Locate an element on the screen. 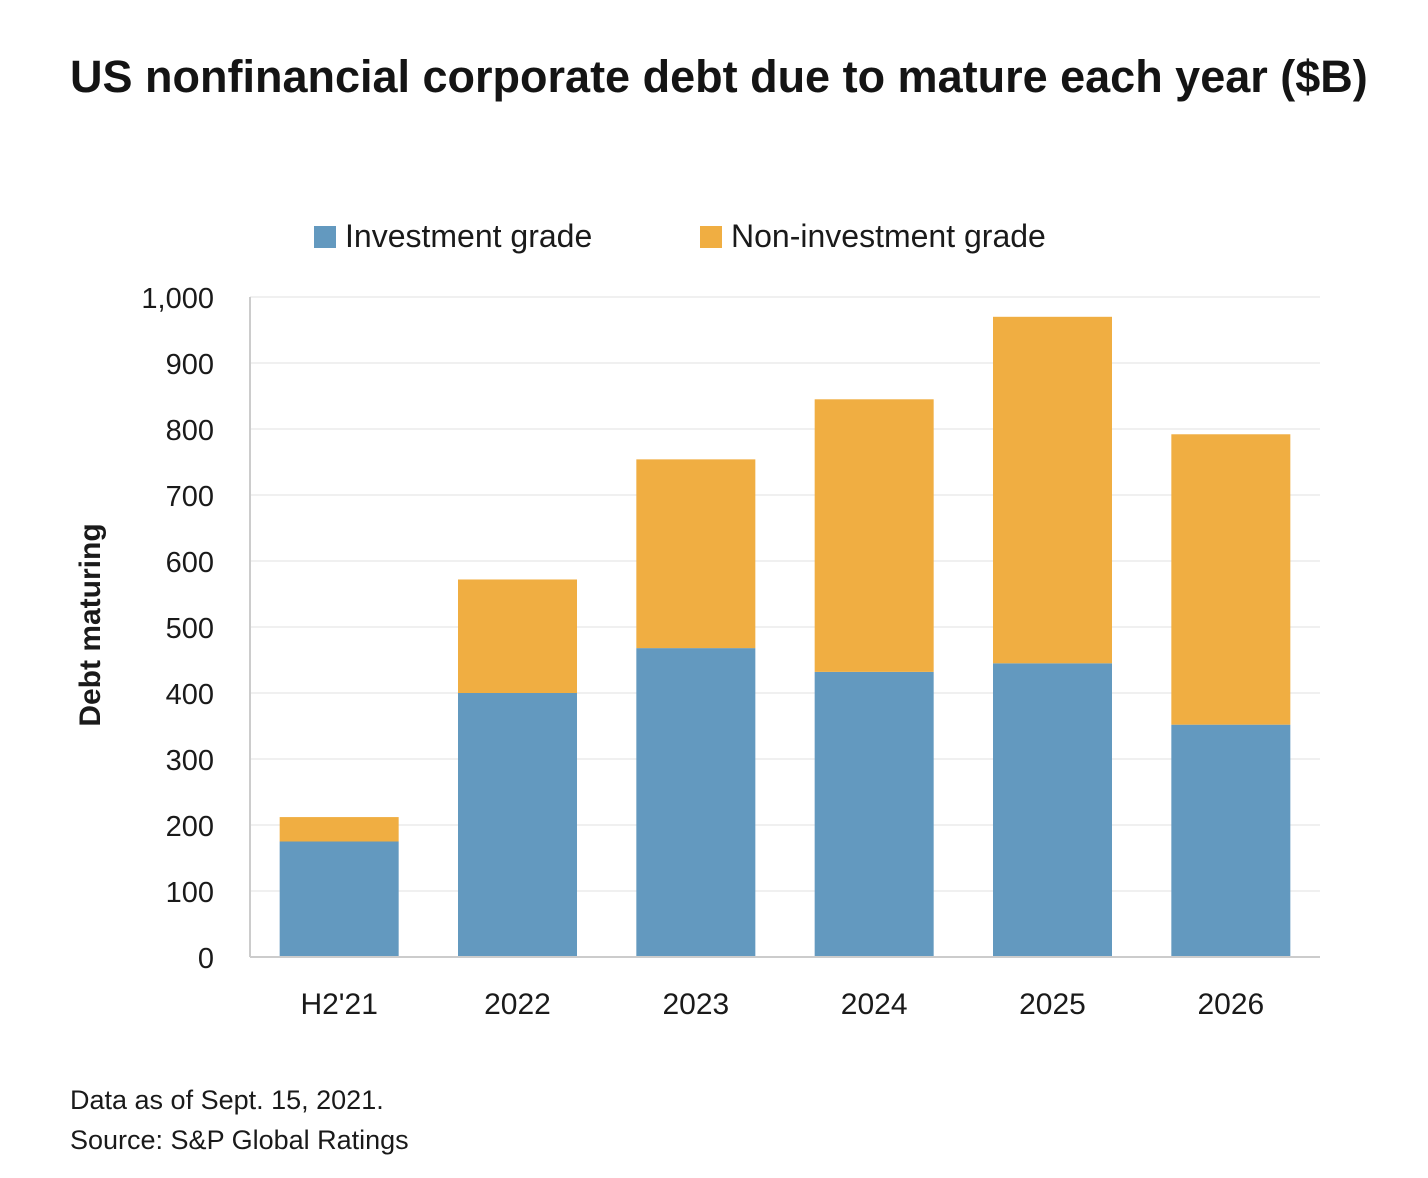 This screenshot has width=1428, height=1178. legend-swatch-investment-grade is located at coordinates (325, 236).